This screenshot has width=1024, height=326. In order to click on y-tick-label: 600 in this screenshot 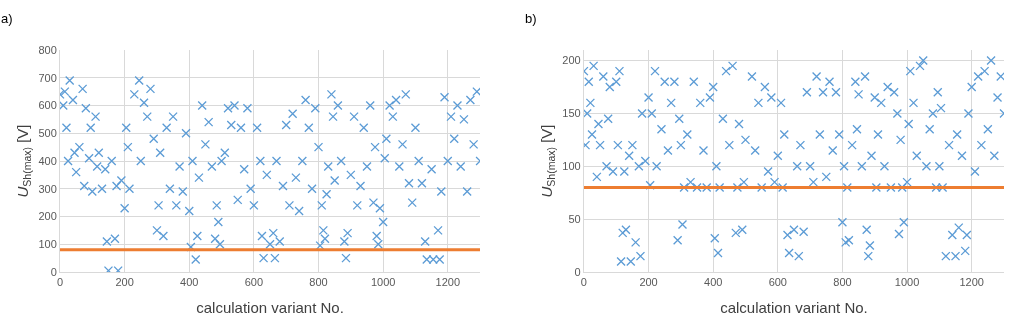, I will do `click(47, 105)`.